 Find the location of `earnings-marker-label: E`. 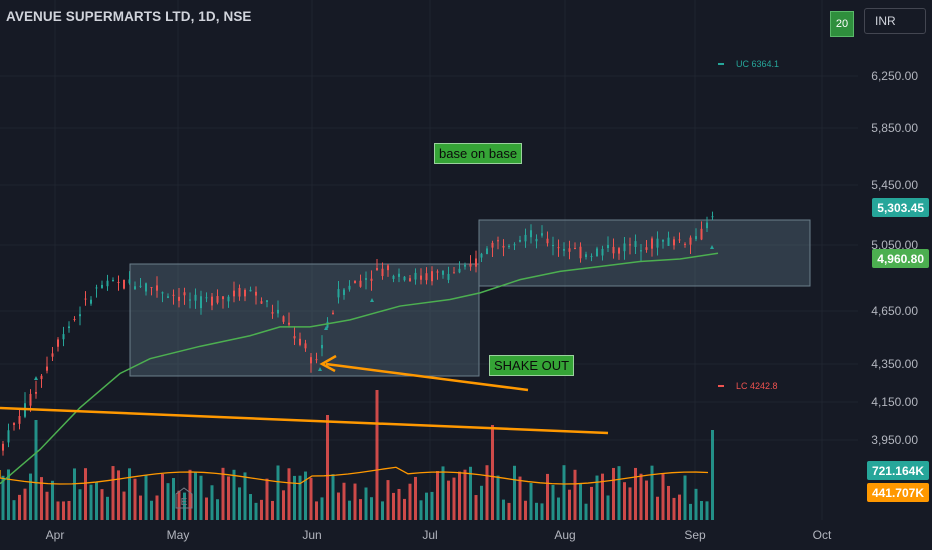

earnings-marker-label: E is located at coordinates (184, 502).